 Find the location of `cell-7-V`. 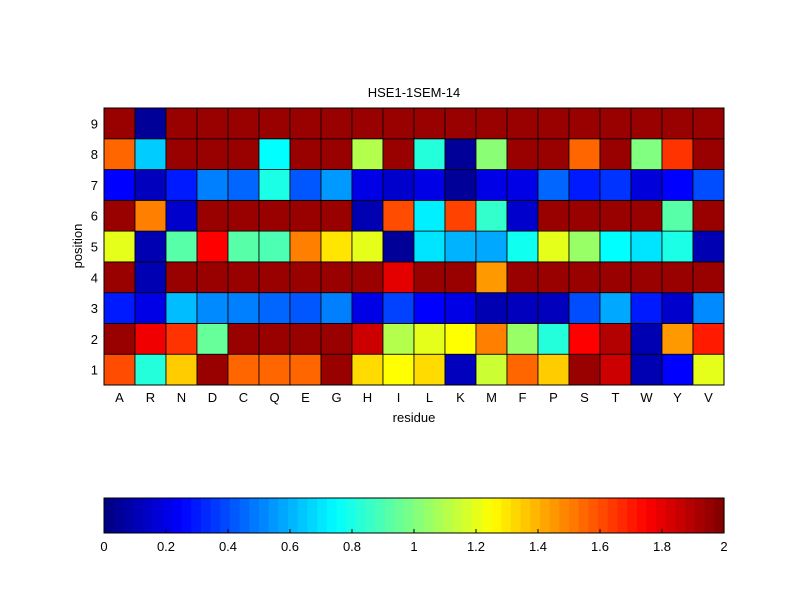

cell-7-V is located at coordinates (708, 185).